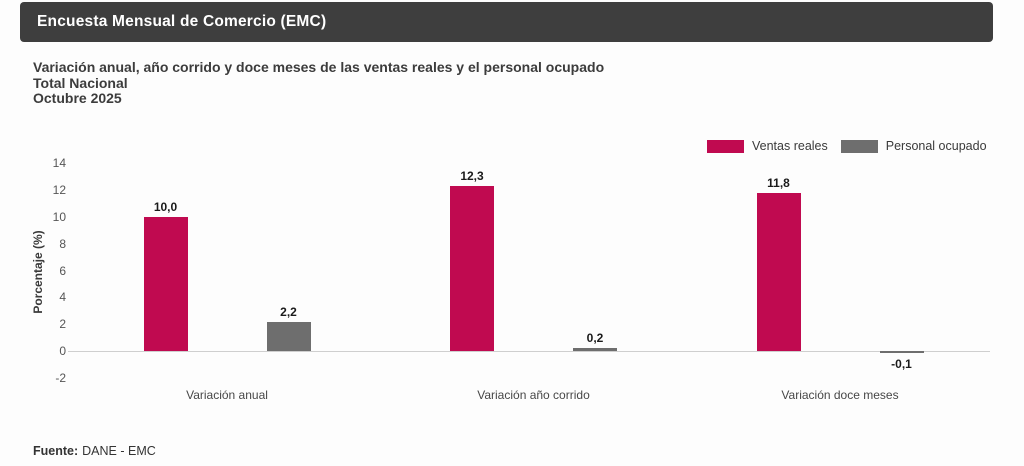 The height and width of the screenshot is (466, 1024). Describe the element at coordinates (472, 268) in the screenshot. I see `bar-ventas-reales-variaci-n-a-o-corrido` at that location.